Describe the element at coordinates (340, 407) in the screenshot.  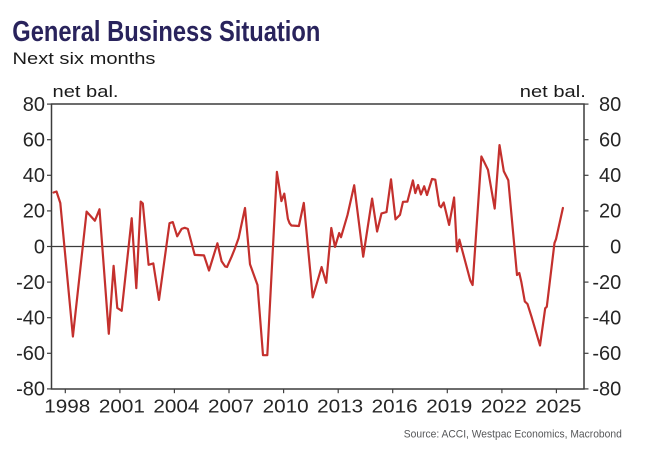
I see `svg-text: 2013` at that location.